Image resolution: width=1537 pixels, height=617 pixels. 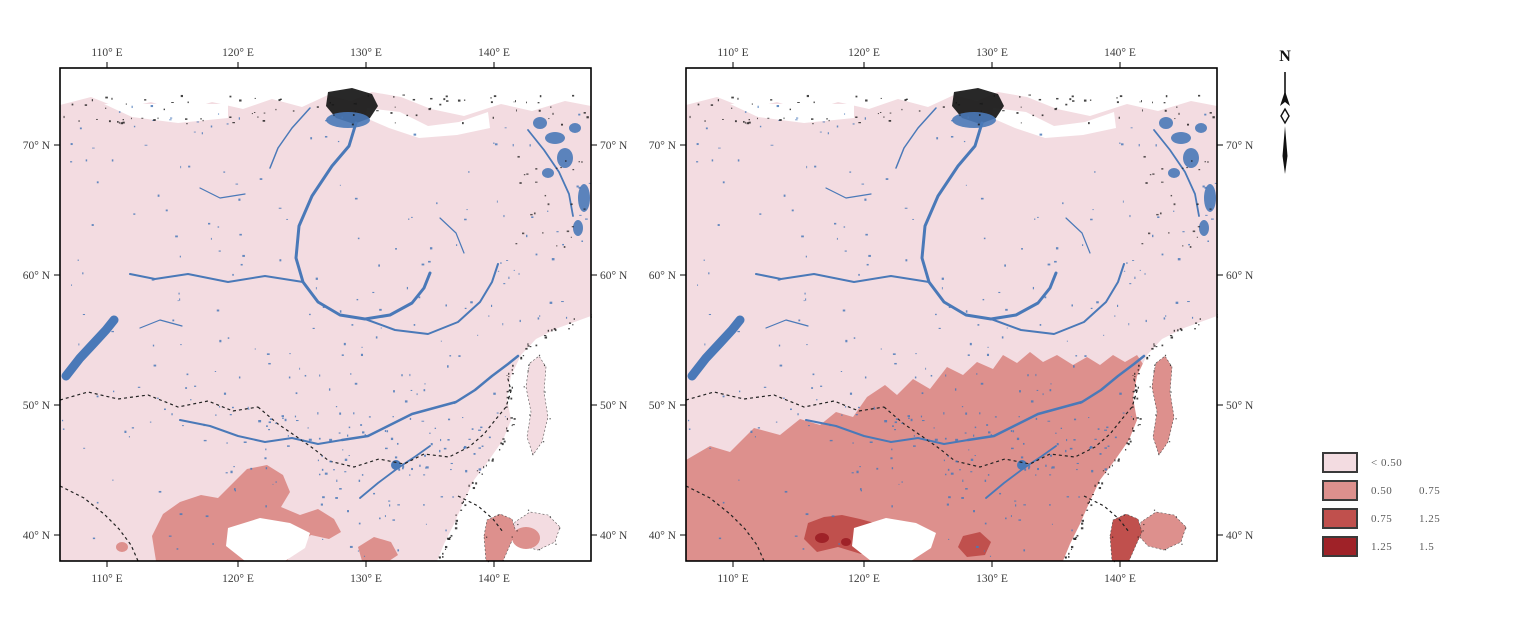 I want to click on lake-khanka, so click(x=396, y=465).